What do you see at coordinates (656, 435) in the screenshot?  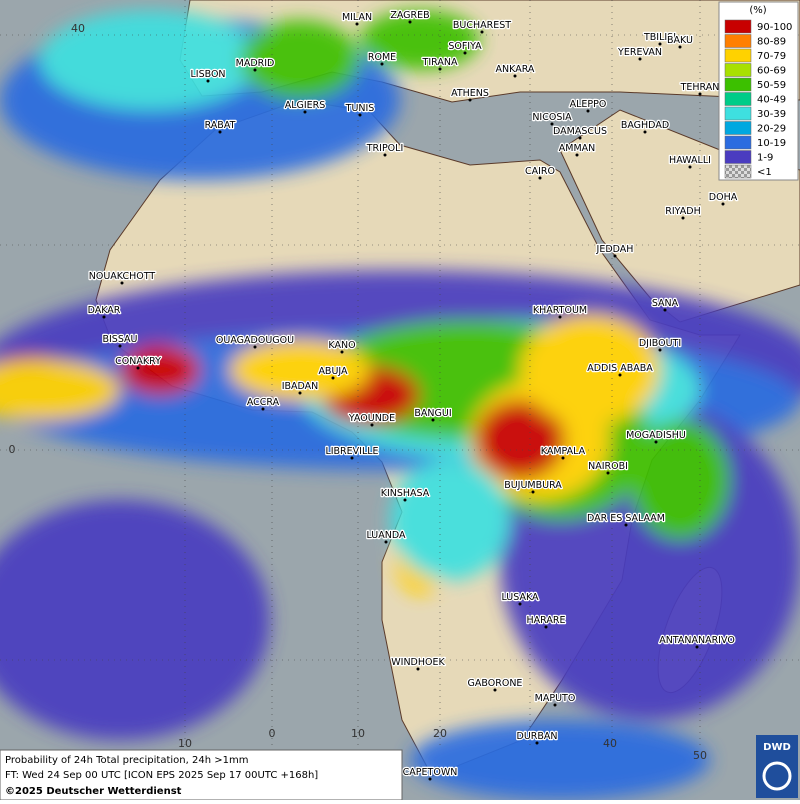 I see `city-label: MOGADISHU` at bounding box center [656, 435].